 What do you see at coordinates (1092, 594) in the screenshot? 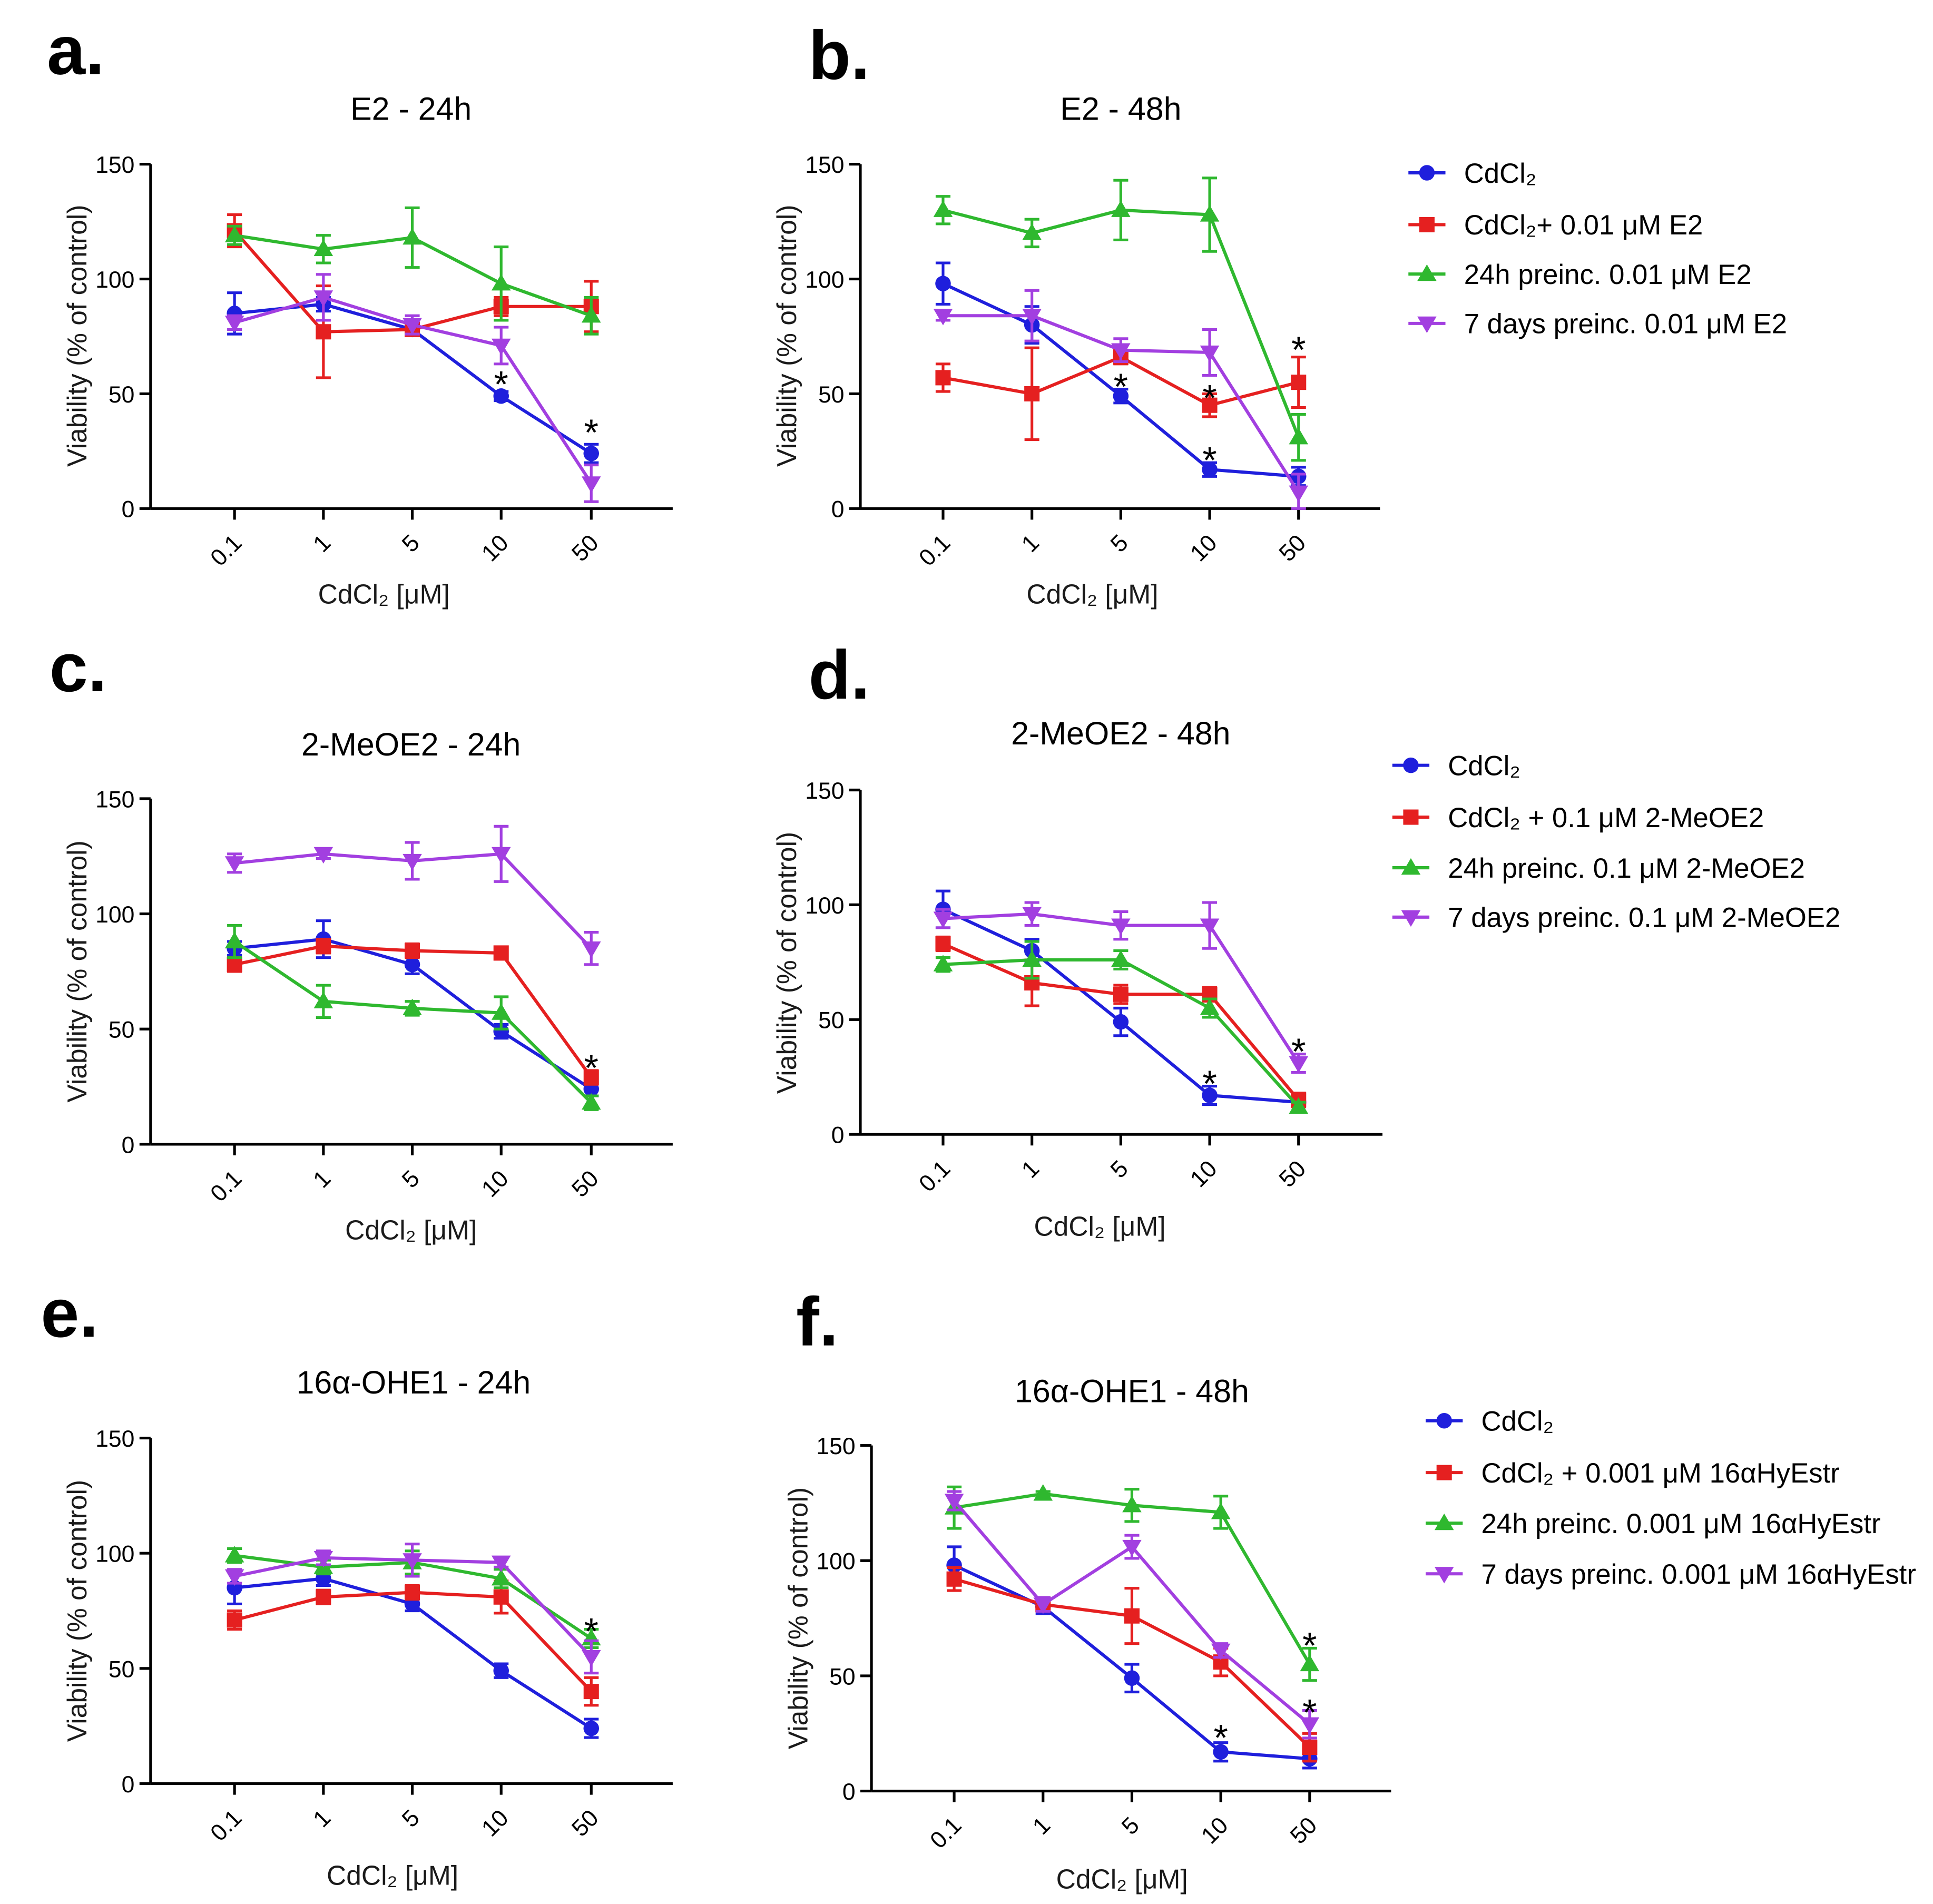
I see `x-axis-label-b: CdCl₂ [μM]` at bounding box center [1092, 594].